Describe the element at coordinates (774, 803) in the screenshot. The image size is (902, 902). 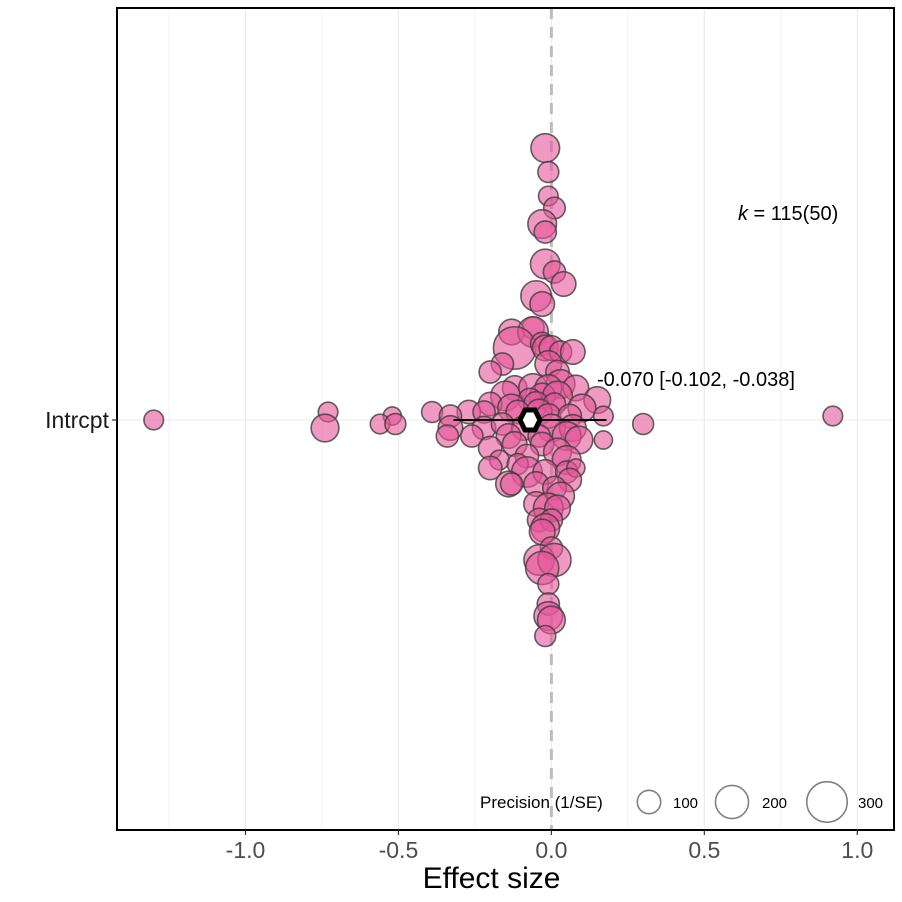
I see `legend-size-label: 200` at that location.